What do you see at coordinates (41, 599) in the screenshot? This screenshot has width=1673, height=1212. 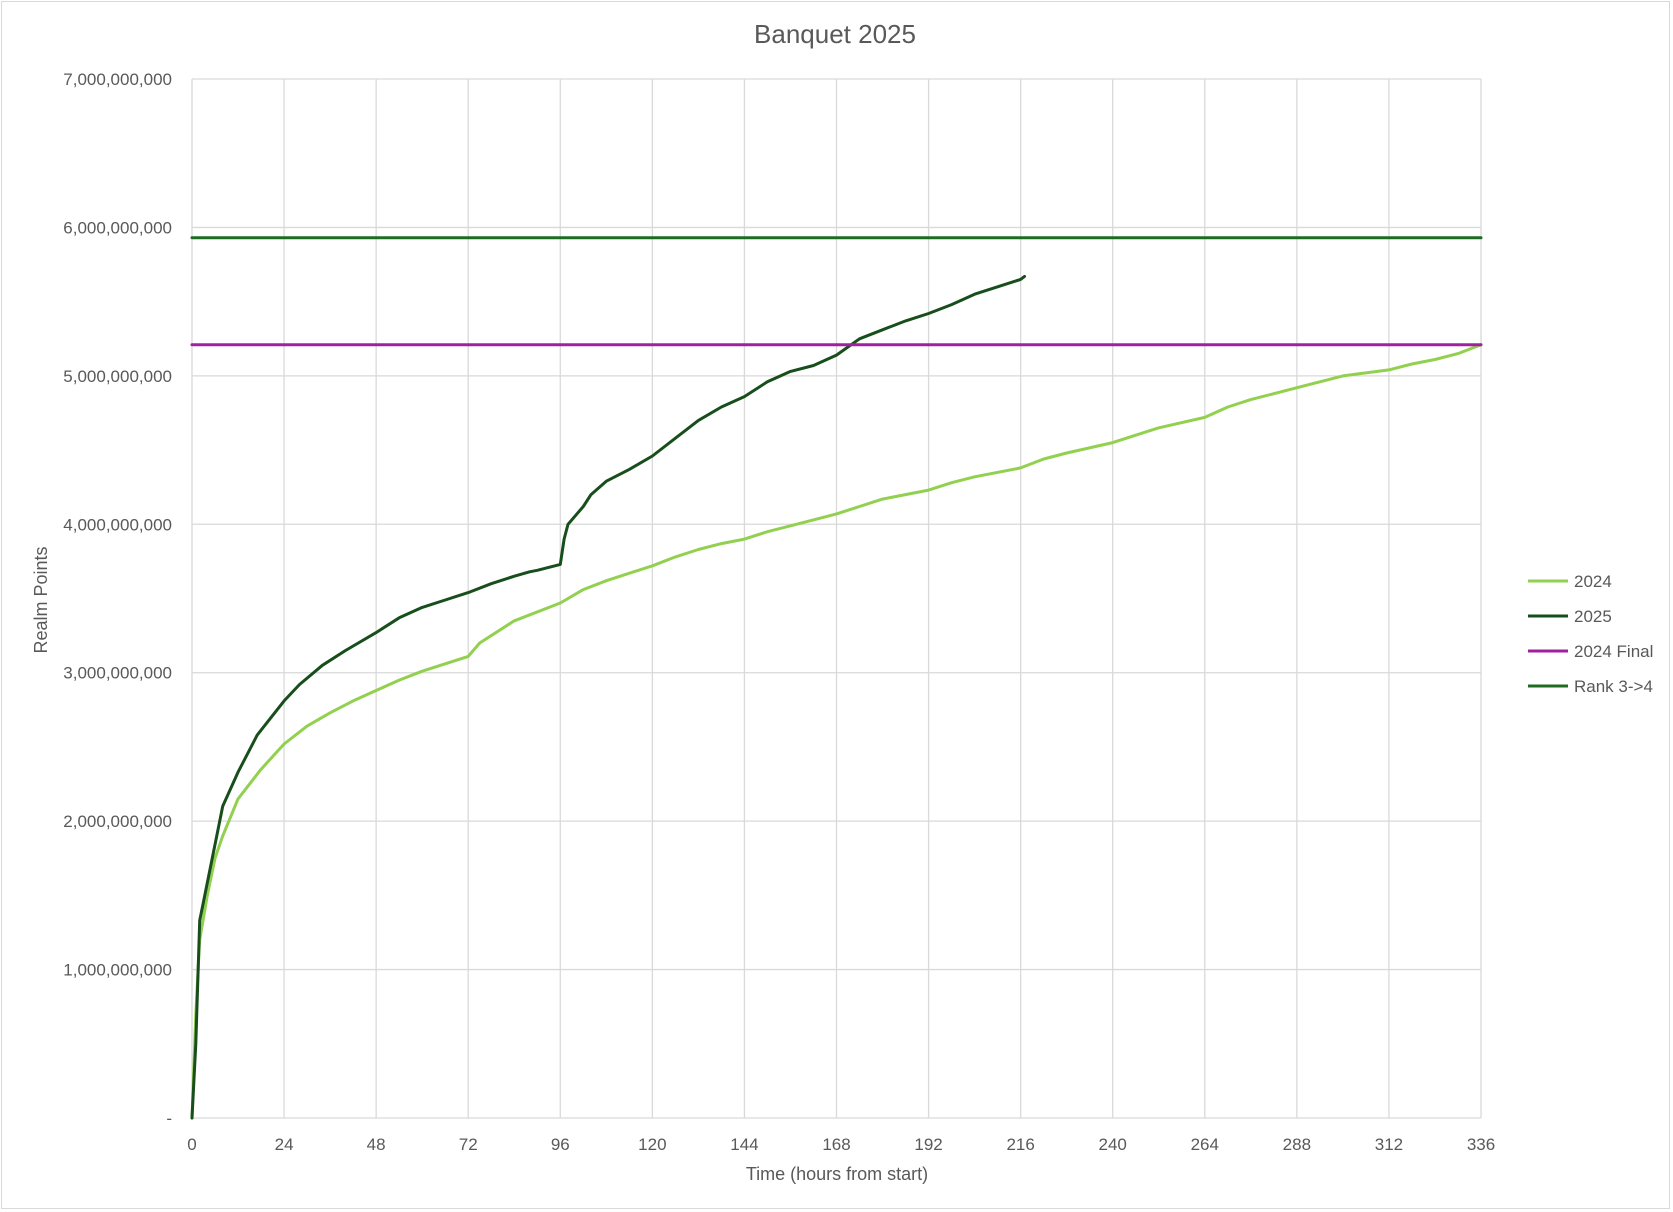 I see `y-axis-label: Realm Points` at bounding box center [41, 599].